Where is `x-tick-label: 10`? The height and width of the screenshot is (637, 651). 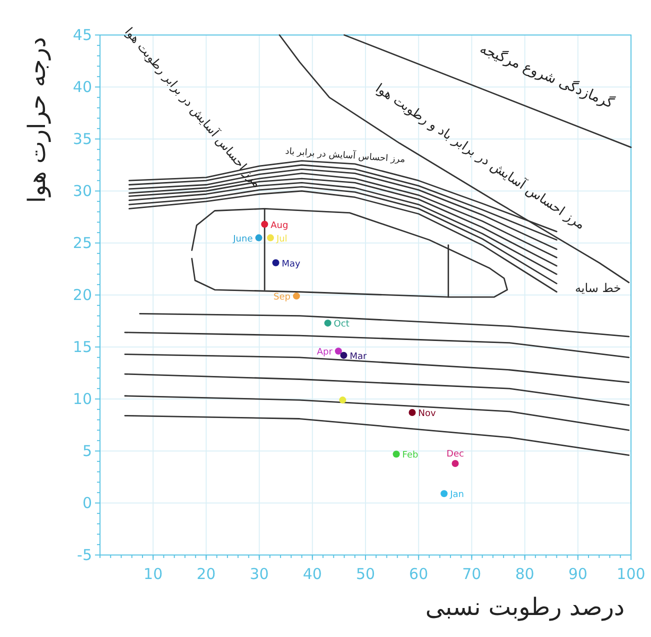 x-tick-label: 10 is located at coordinates (153, 574).